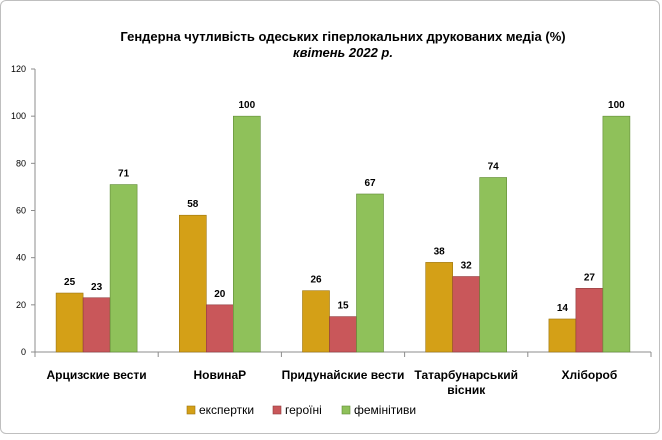 This screenshot has height=440, width=662. Describe the element at coordinates (193, 204) in the screenshot. I see `data-label: 58` at that location.